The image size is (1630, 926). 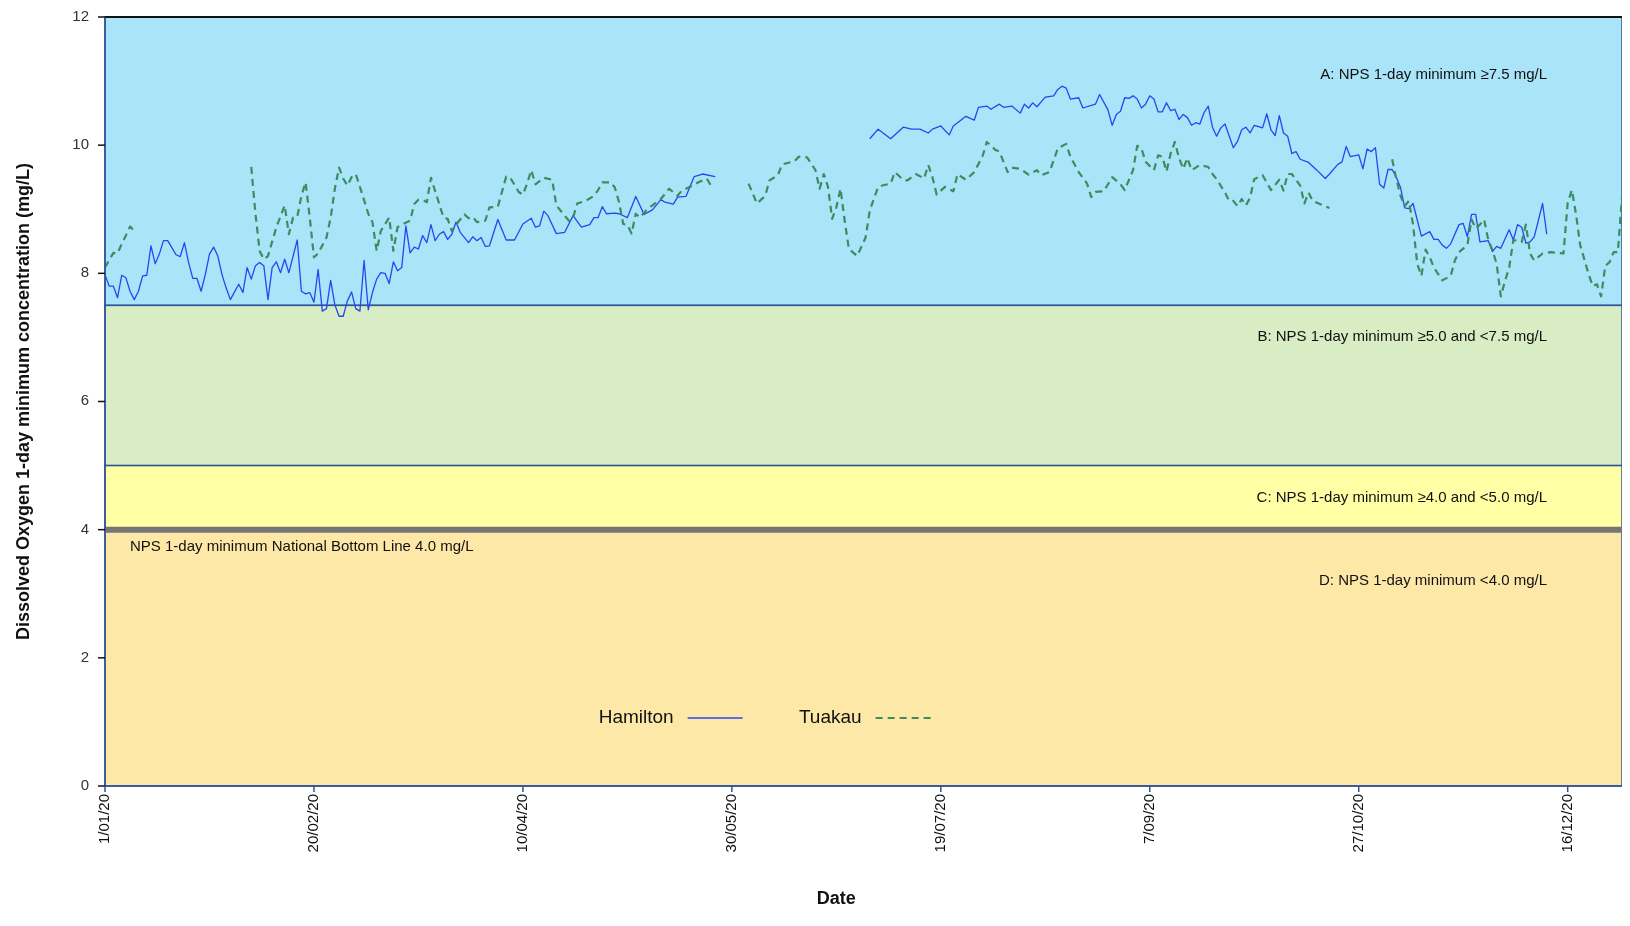 I want to click on x-tick-label: 27/10/20, so click(x=1357, y=823).